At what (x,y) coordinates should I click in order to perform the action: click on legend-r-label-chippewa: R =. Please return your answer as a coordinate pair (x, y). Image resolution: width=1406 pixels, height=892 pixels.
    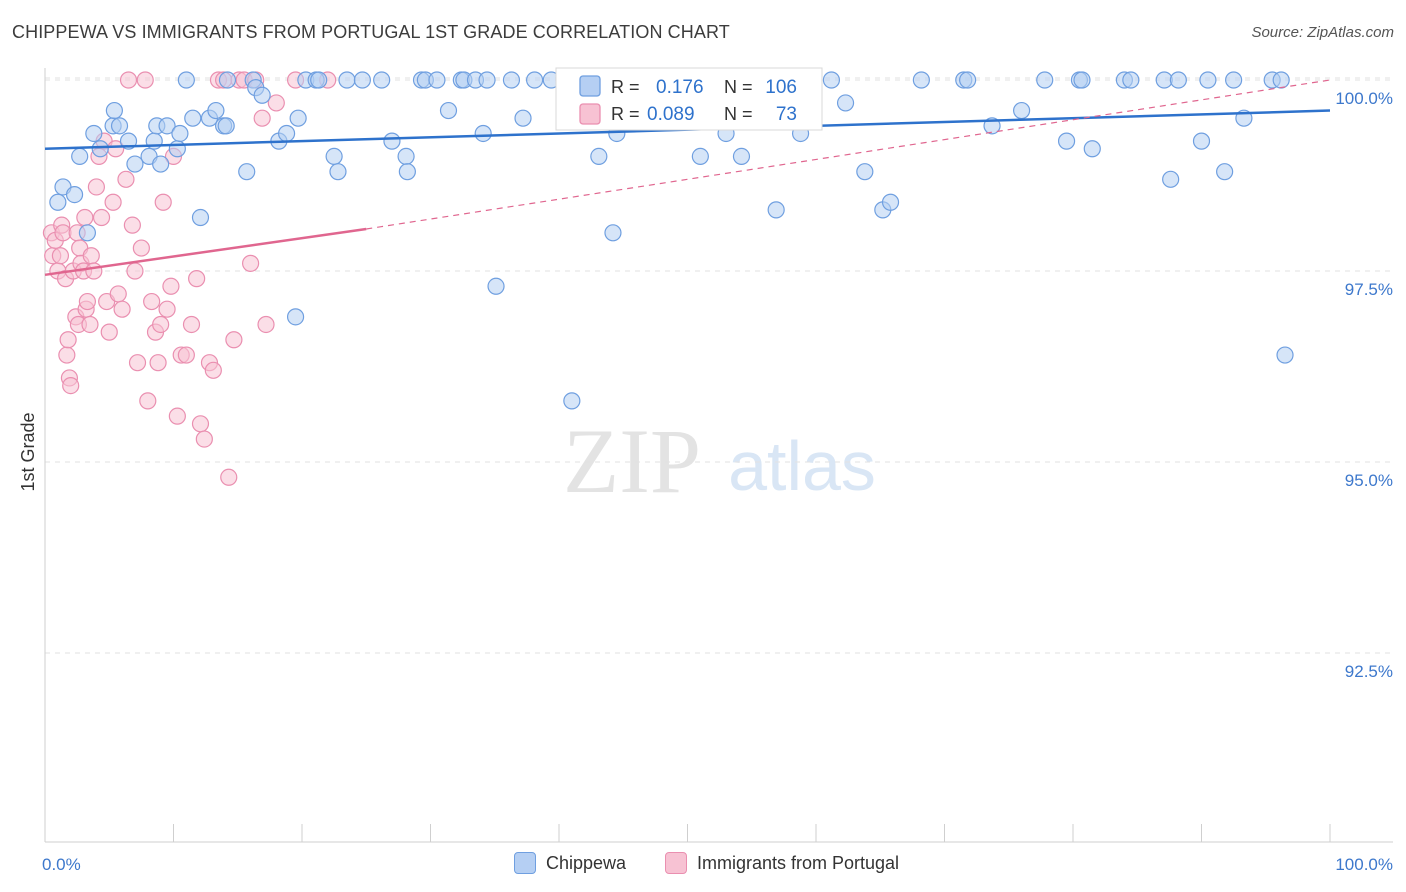
    Looking at the image, I should click on (625, 87).